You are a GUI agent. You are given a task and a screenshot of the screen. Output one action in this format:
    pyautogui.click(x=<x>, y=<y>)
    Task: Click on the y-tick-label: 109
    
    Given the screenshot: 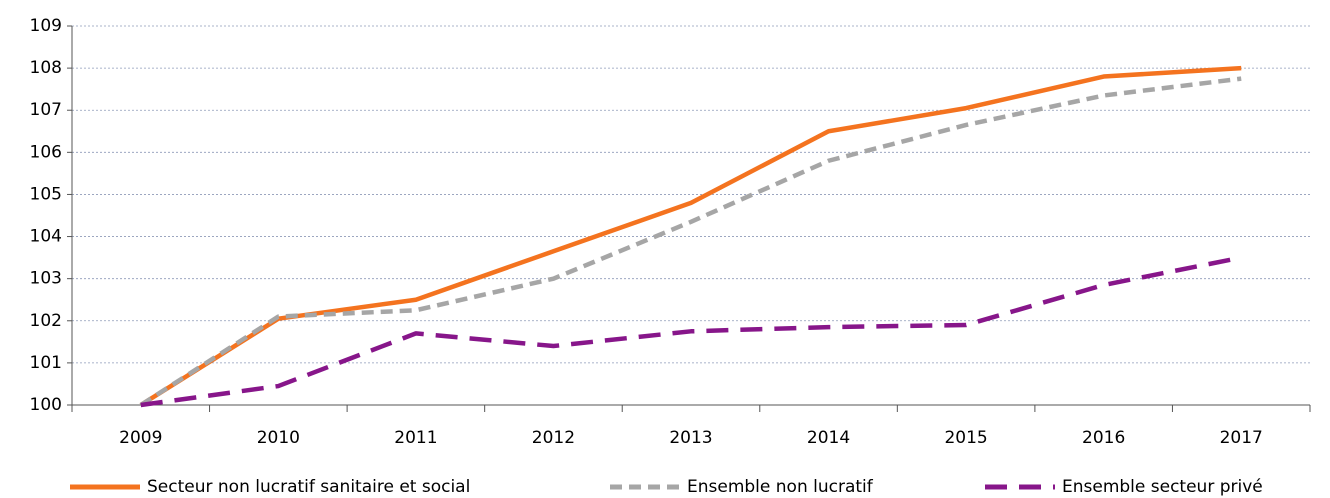 What is the action you would take?
    pyautogui.click(x=46, y=26)
    